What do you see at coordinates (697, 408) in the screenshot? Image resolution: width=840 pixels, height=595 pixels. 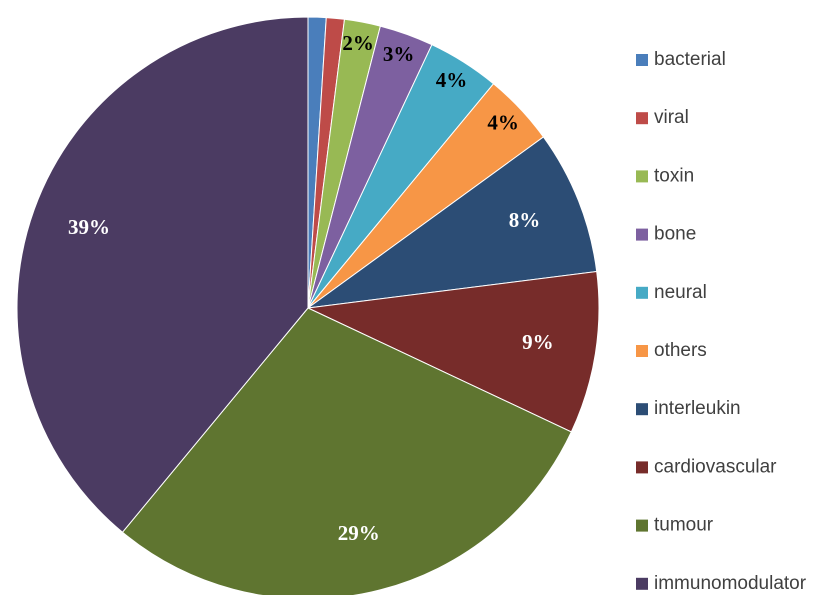 I see `legend-label: interleukin` at bounding box center [697, 408].